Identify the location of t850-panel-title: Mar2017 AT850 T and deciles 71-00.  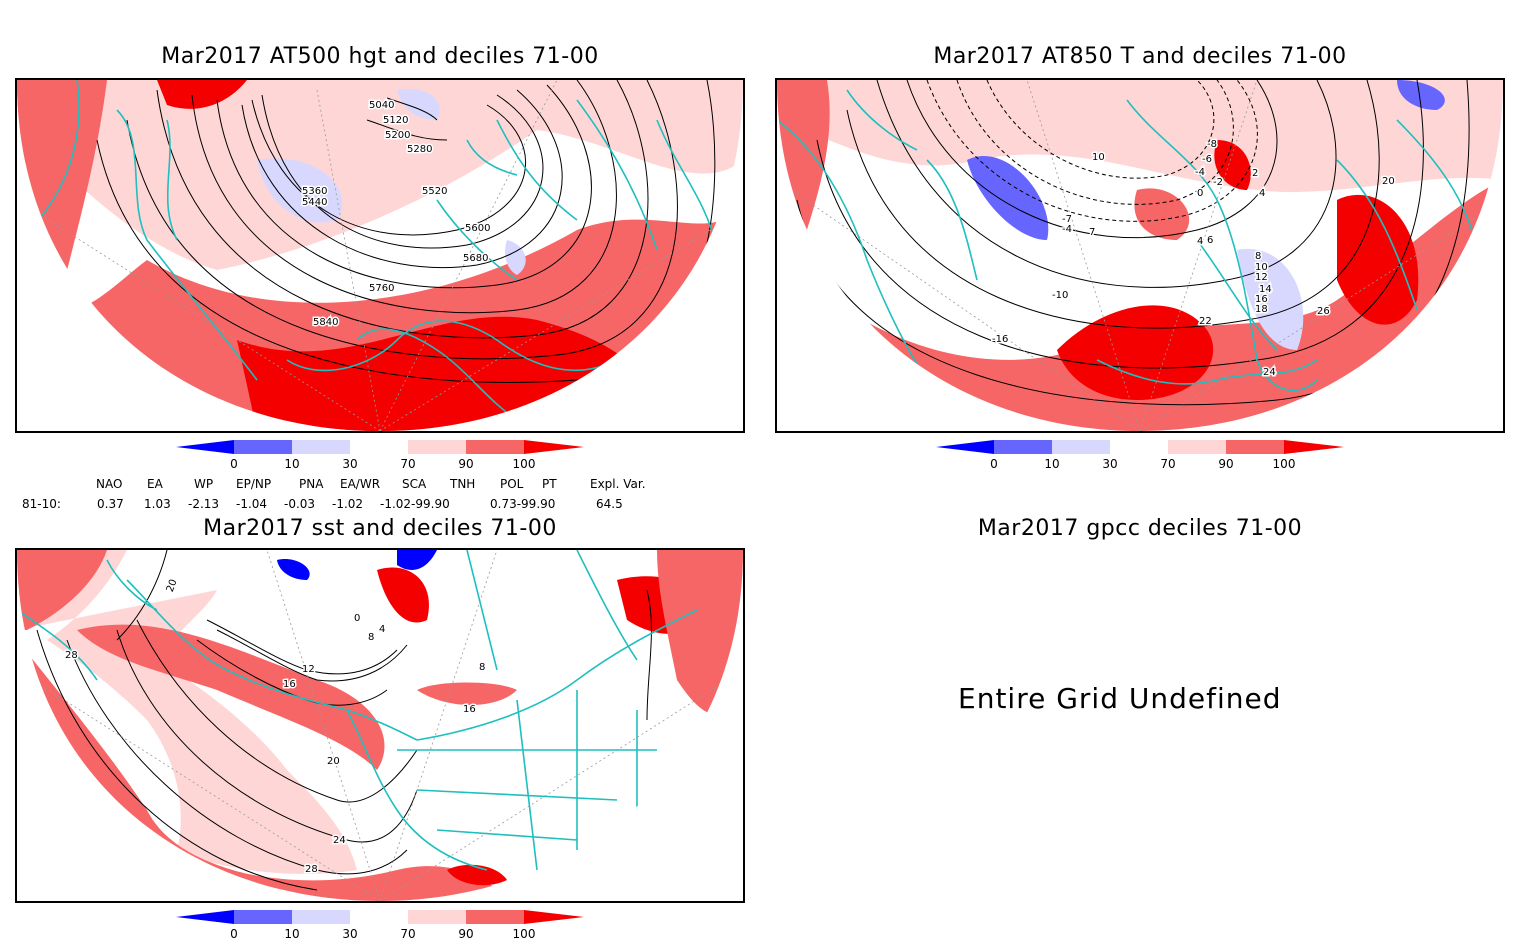
(1140, 56).